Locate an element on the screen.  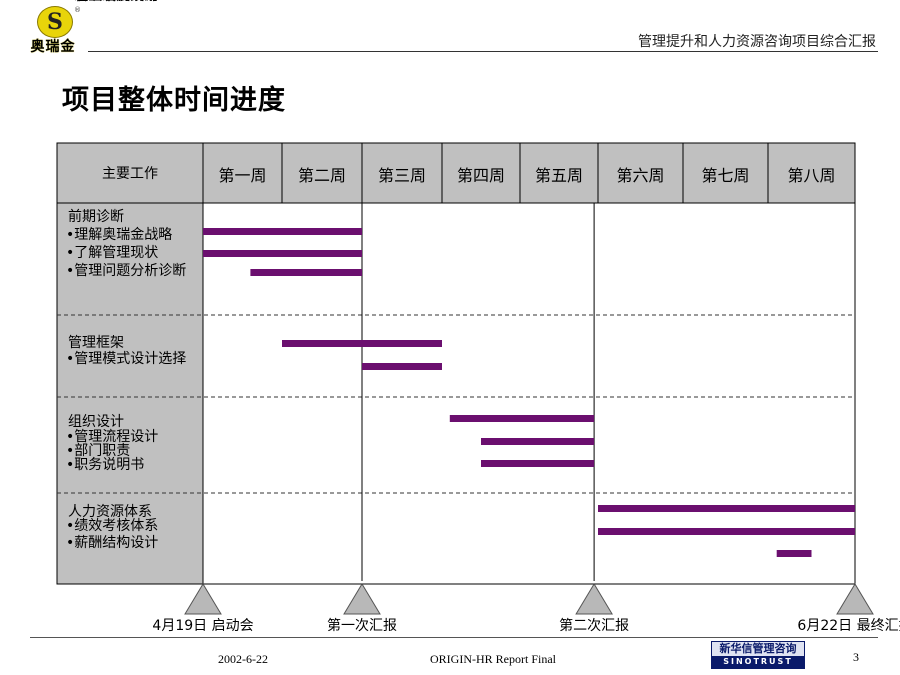
footer-divider is located at coordinates (454, 637).